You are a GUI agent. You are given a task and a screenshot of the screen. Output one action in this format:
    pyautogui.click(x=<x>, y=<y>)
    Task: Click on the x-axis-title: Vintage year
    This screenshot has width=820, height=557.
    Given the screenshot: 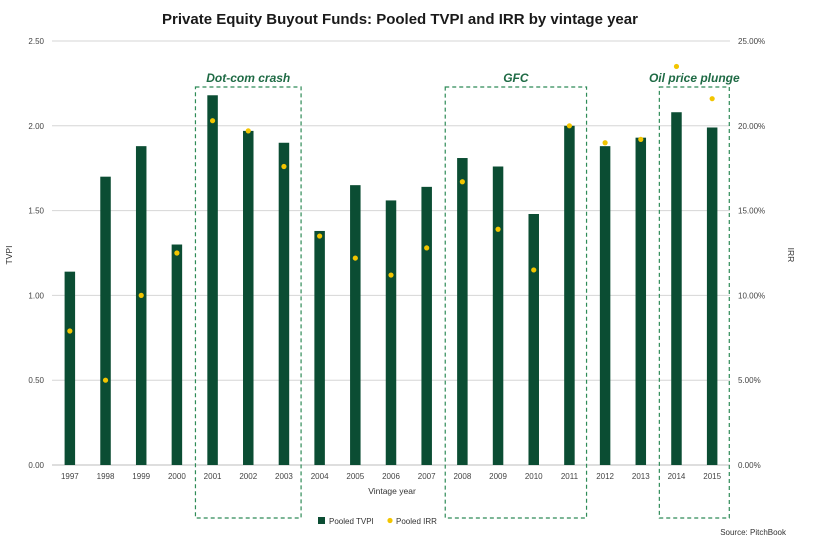 What is the action you would take?
    pyautogui.click(x=392, y=491)
    